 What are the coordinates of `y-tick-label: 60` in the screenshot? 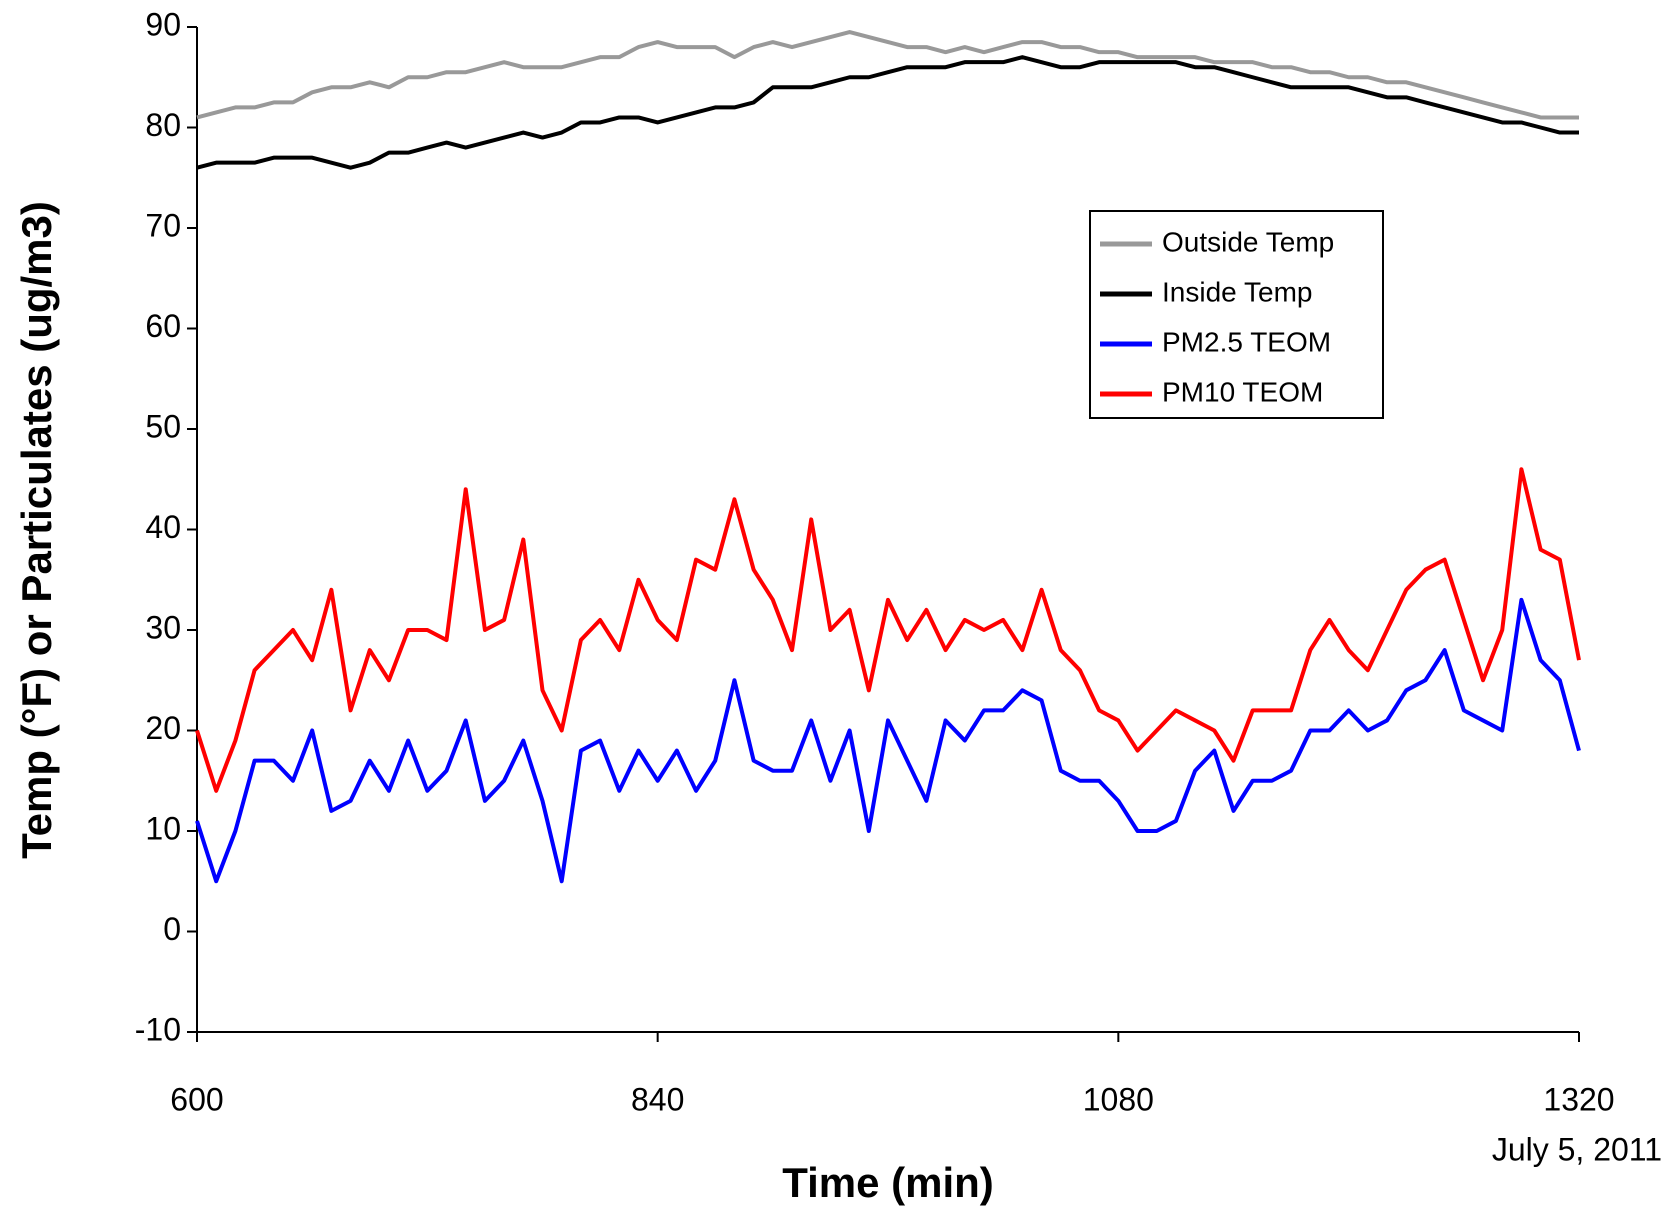 It's located at (163, 326).